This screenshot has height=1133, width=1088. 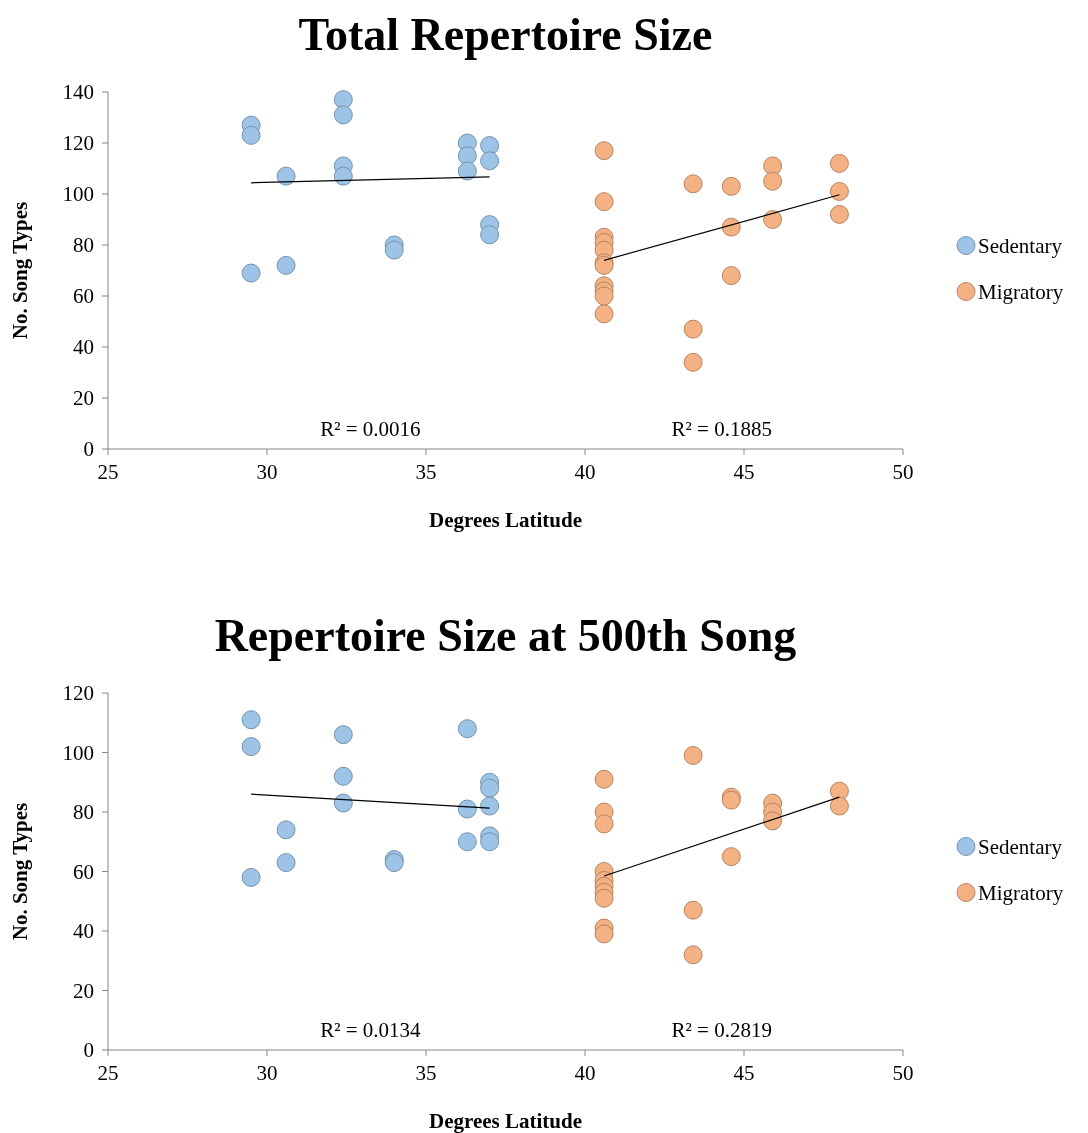 What do you see at coordinates (371, 1030) in the screenshot?
I see `annotation: R² = 0.0134` at bounding box center [371, 1030].